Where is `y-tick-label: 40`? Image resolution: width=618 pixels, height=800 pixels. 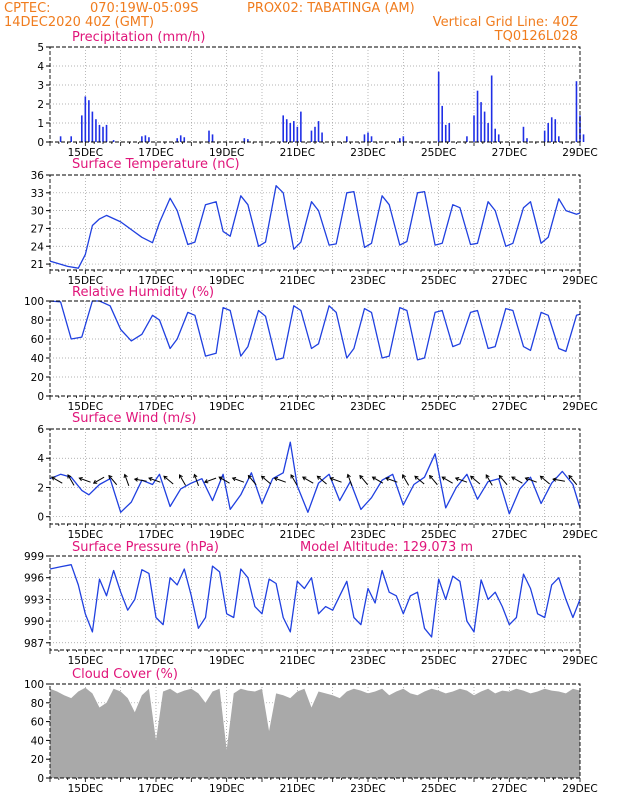
y-tick-label: 40 is located at coordinates (37, 741).